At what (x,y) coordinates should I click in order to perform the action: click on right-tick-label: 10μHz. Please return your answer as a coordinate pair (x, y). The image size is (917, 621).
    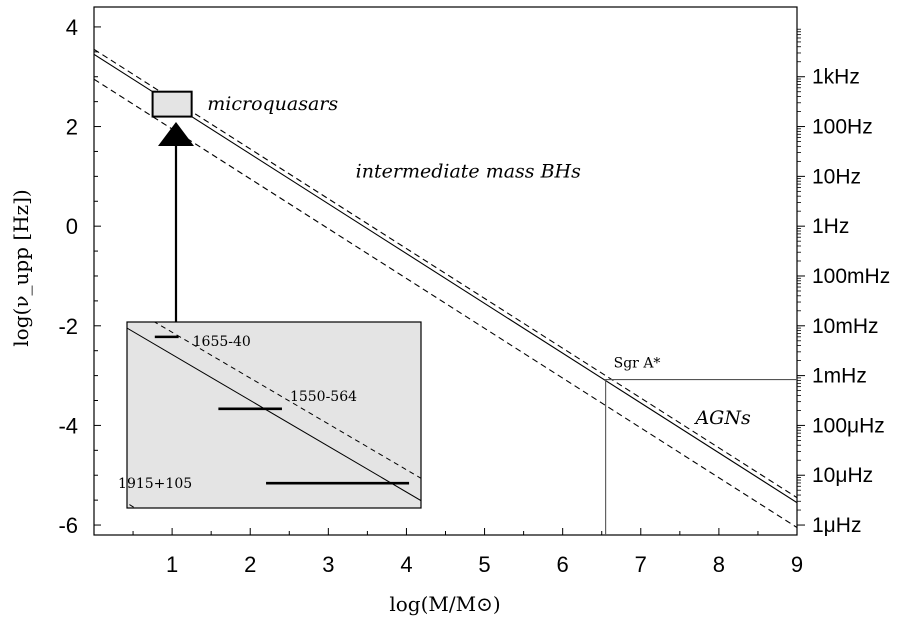
    Looking at the image, I should click on (842, 475).